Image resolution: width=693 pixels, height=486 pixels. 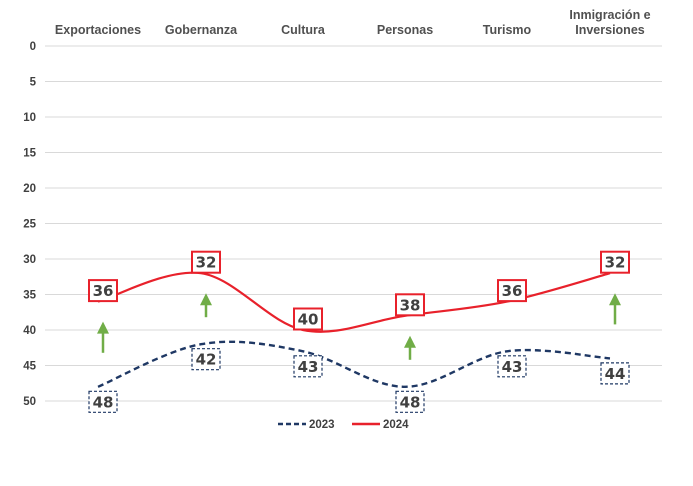 What do you see at coordinates (29, 118) in the screenshot?
I see `y-tick-label: 10` at bounding box center [29, 118].